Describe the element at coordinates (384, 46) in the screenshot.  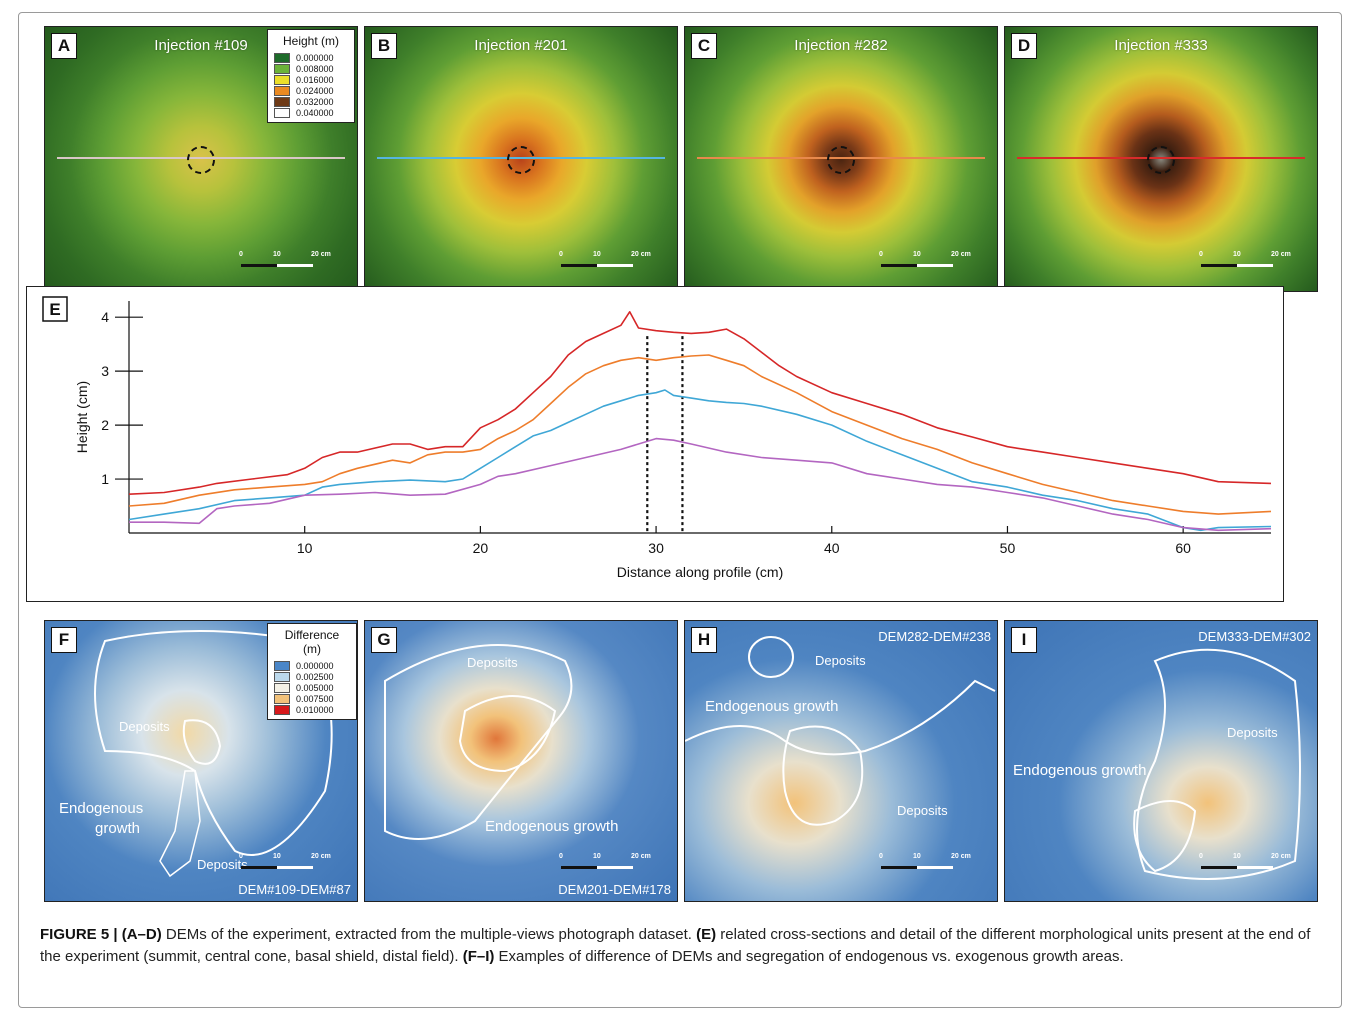
I see `panel-label: B` at that location.